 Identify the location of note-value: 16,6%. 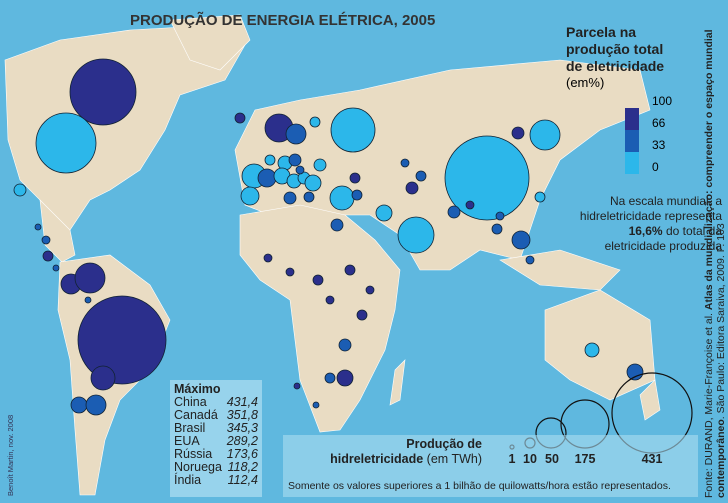
(645, 231).